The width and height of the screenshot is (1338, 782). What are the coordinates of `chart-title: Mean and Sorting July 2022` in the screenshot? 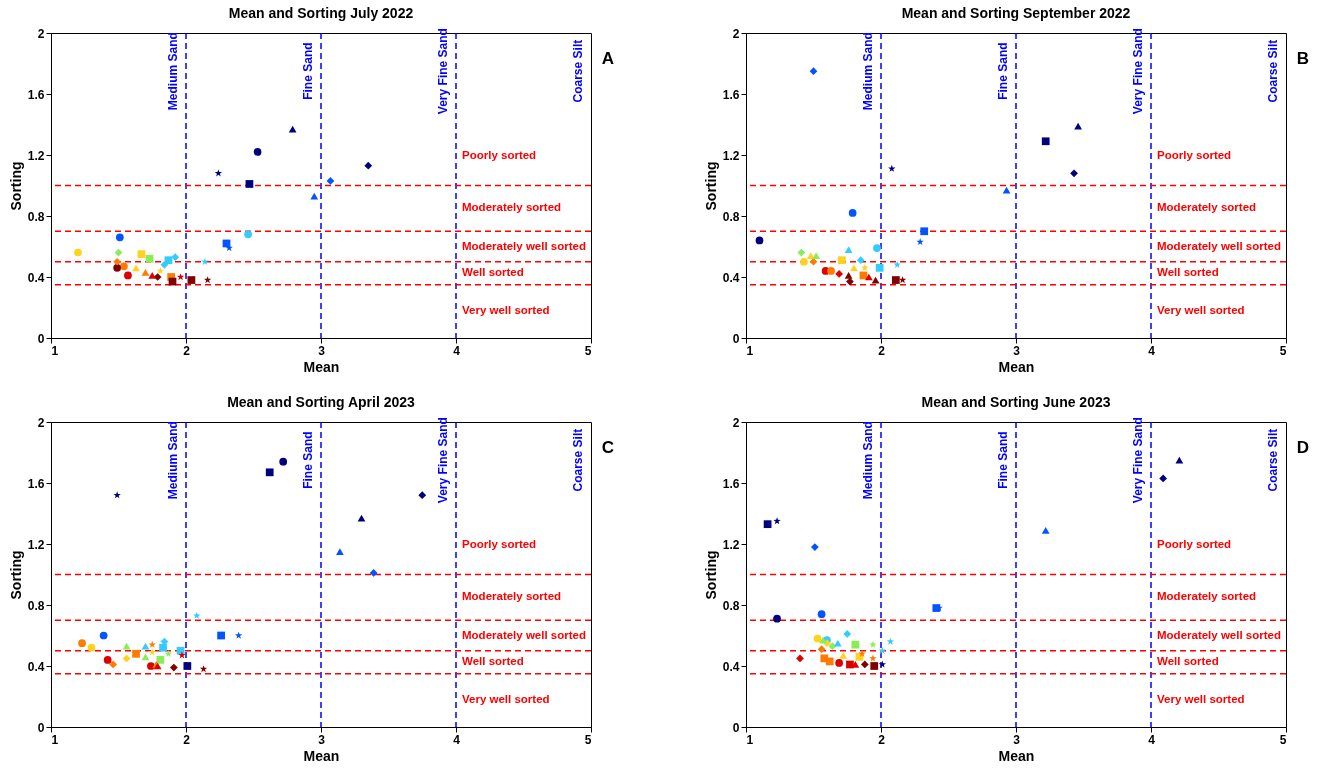 It's located at (321, 13).